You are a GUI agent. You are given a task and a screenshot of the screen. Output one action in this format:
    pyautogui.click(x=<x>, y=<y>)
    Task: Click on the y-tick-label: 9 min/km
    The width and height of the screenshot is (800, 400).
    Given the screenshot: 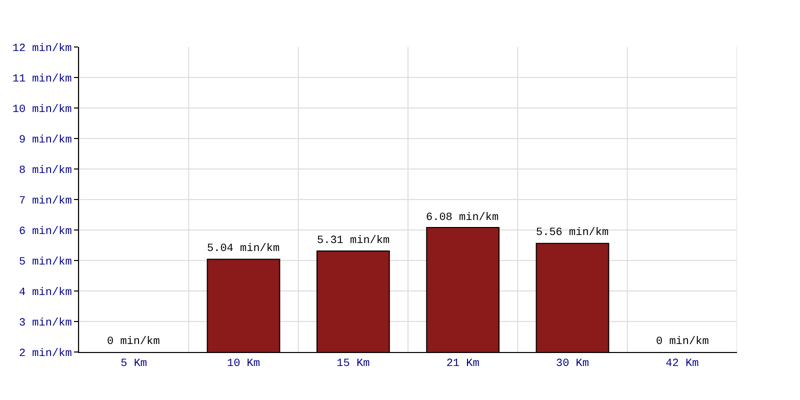 What is the action you would take?
    pyautogui.click(x=45, y=140)
    